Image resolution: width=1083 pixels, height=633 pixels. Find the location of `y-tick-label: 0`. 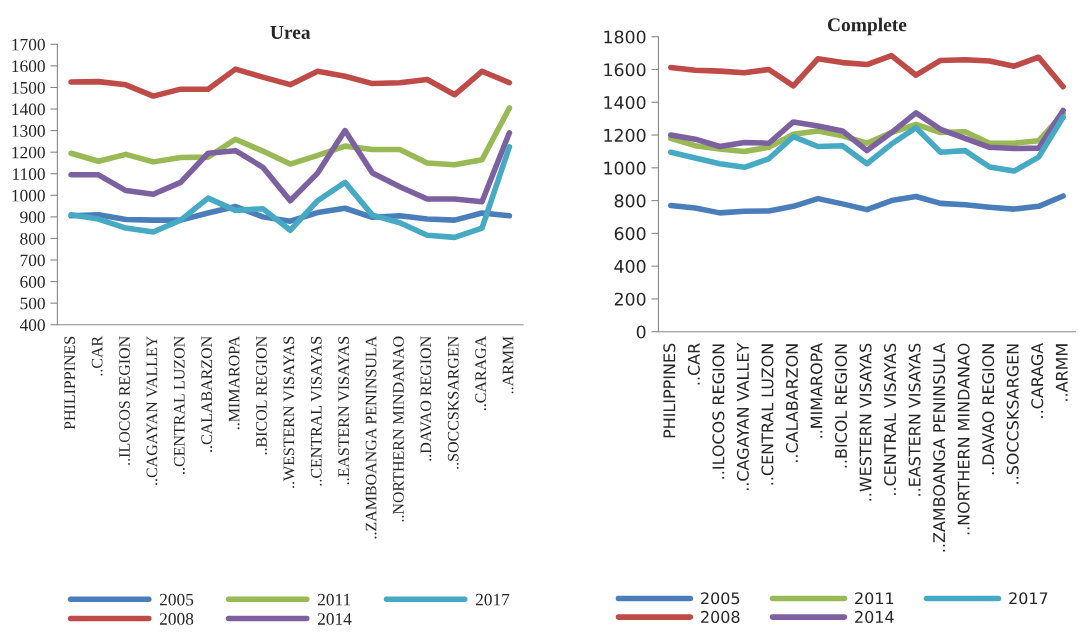

y-tick-label: 0 is located at coordinates (641, 332).